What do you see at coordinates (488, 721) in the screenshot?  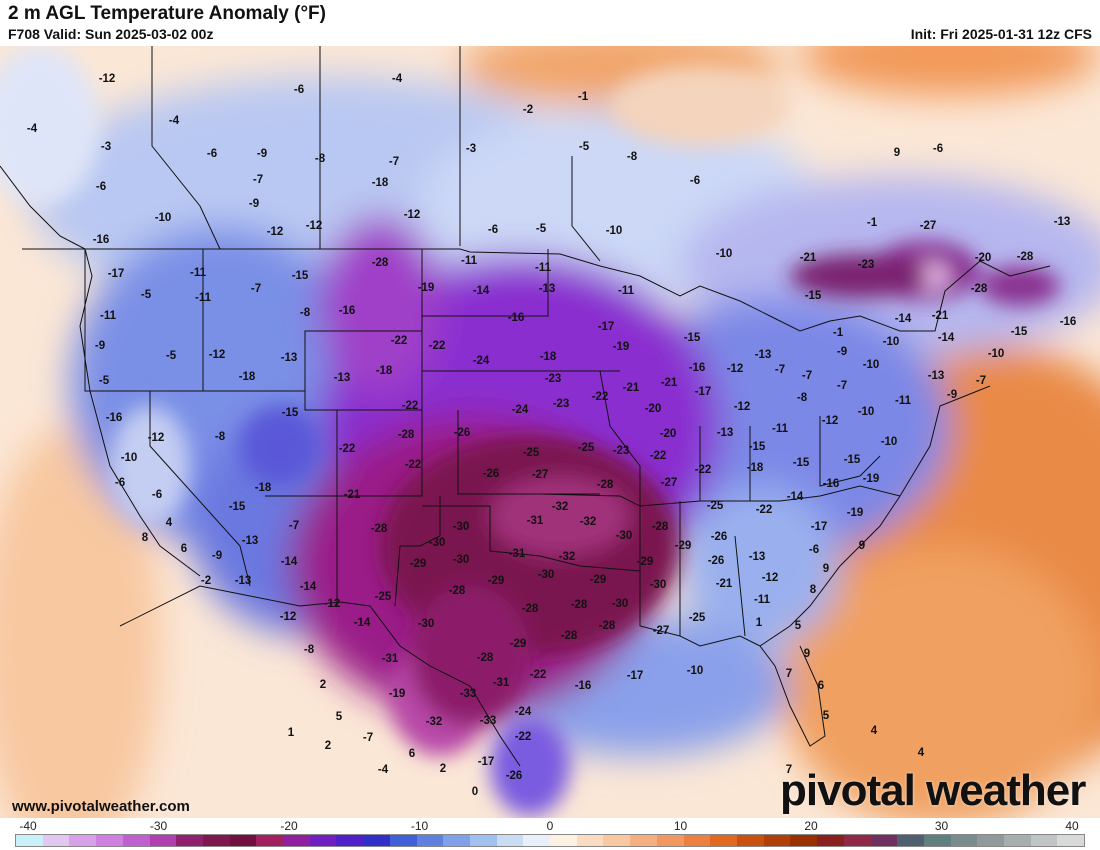 I see `anomaly-value: -33` at bounding box center [488, 721].